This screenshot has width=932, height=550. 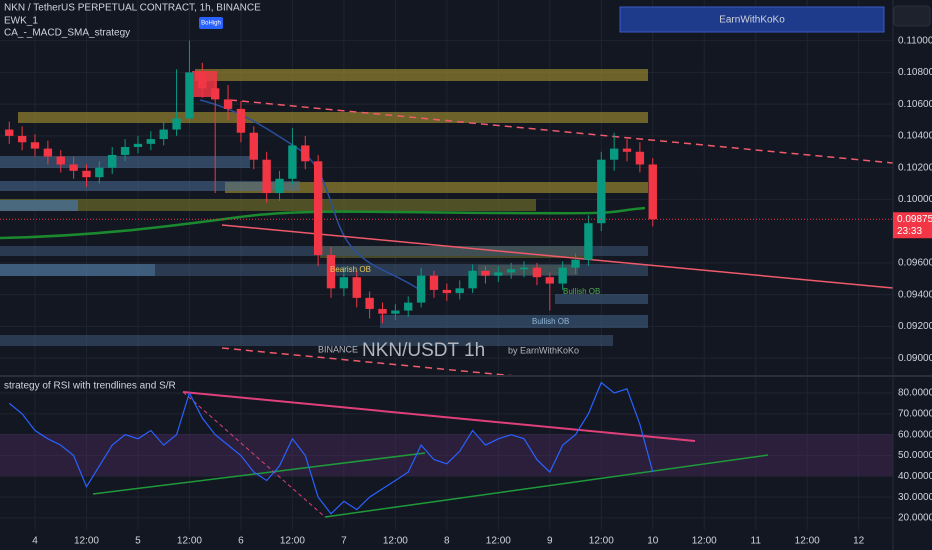 What do you see at coordinates (915, 40) in the screenshot?
I see `y-tick-label: 0.11000` at bounding box center [915, 40].